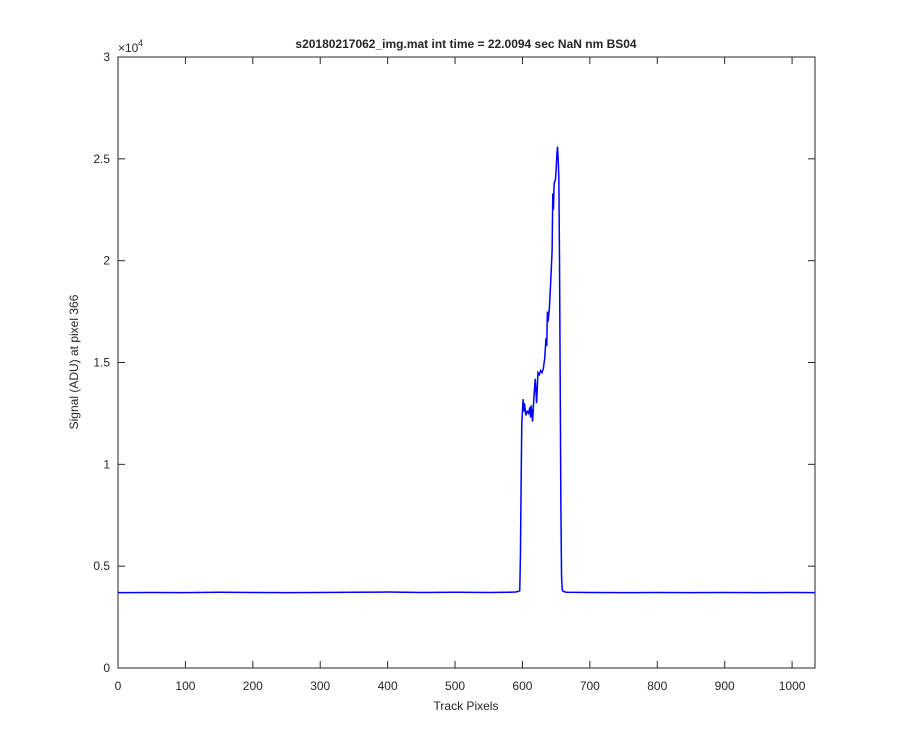  Describe the element at coordinates (118, 686) in the screenshot. I see `x-tick-label: 0` at that location.